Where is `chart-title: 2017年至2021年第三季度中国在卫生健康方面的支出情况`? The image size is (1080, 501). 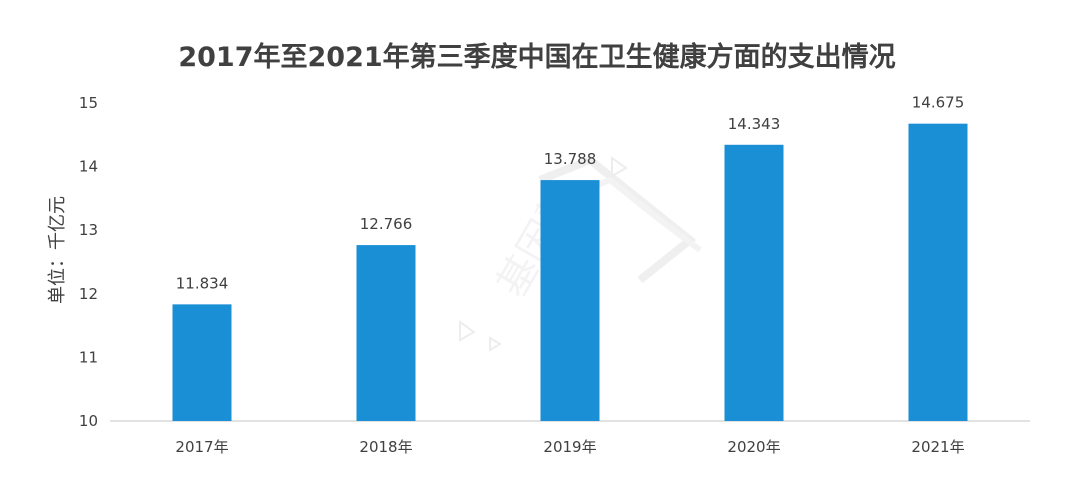
chart-title: 2017年至2021年第三季度中国在卫生健康方面的支出情况 is located at coordinates (536, 57).